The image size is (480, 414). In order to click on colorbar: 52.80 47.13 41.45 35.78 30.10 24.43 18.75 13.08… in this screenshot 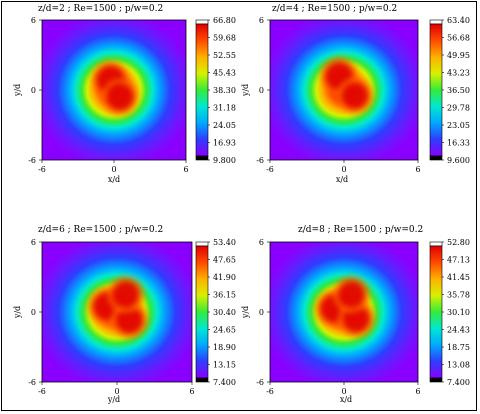, I will do `click(449, 312)`.